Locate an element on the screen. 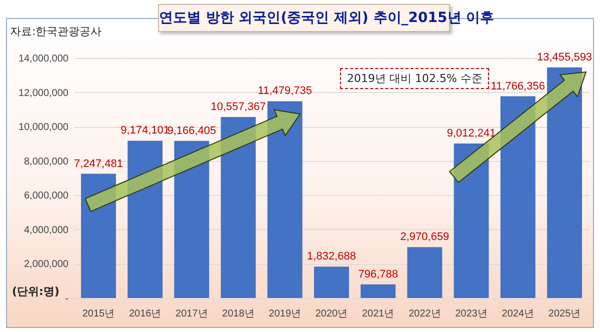  data-label: 796,788 is located at coordinates (378, 274).